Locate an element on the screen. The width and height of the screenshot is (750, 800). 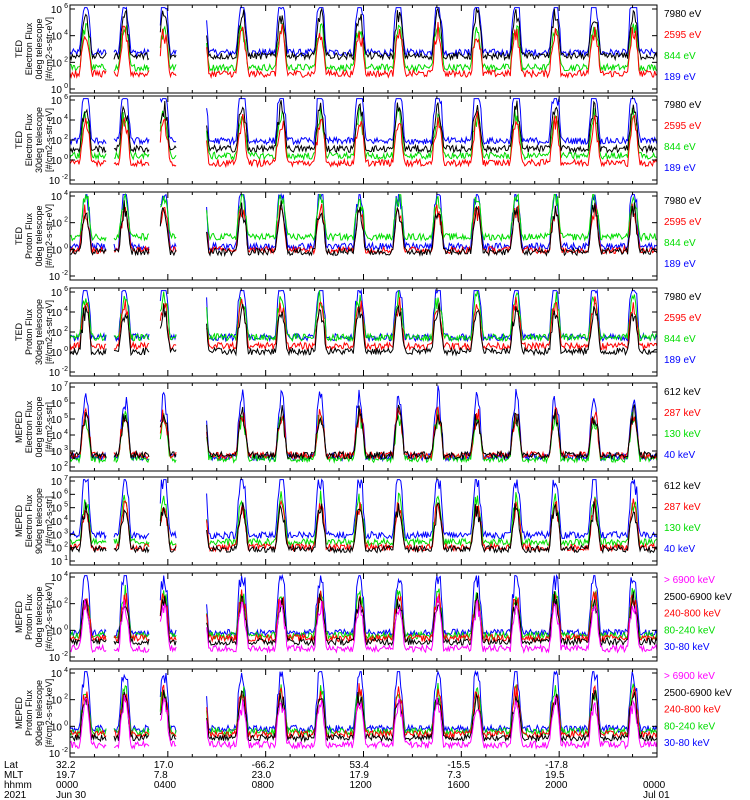
legend-entry: 240-800 keV is located at coordinates (692, 710).